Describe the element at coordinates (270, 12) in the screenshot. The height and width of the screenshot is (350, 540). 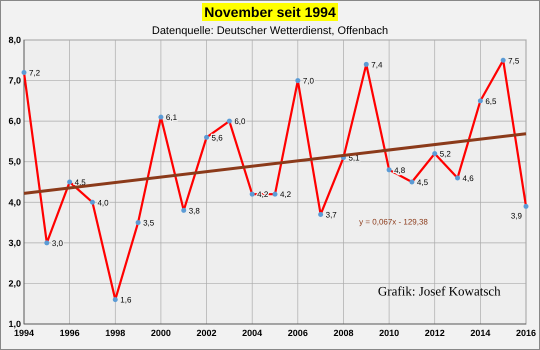
I see `chart-title: November seit 1994` at that location.